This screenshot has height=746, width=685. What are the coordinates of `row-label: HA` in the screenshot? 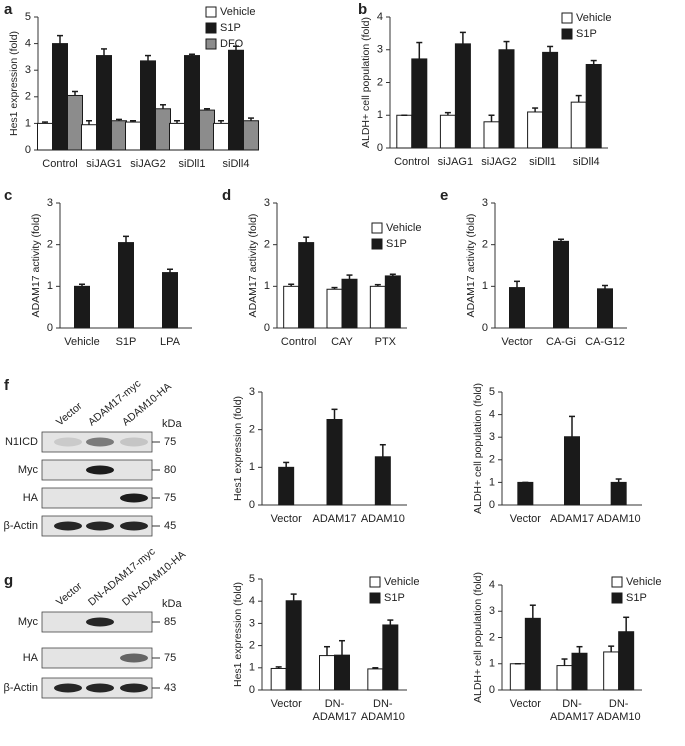 It's located at (31, 658).